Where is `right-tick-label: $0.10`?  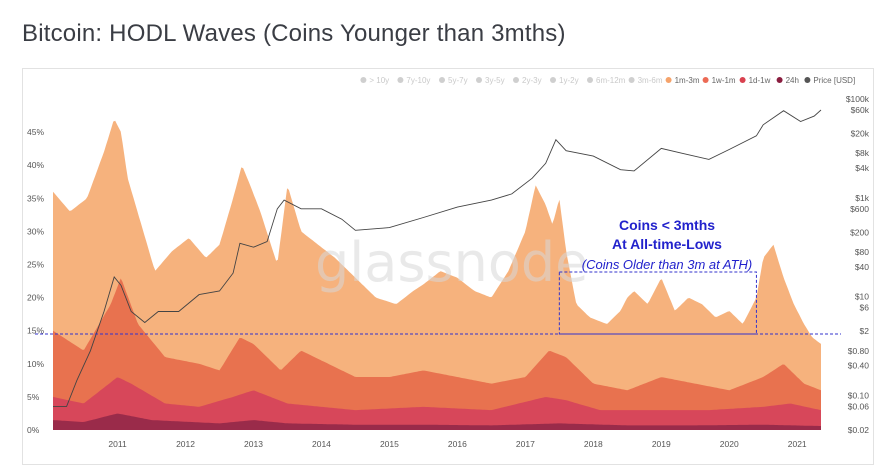
right-tick-label: $0.10 is located at coordinates (859, 395).